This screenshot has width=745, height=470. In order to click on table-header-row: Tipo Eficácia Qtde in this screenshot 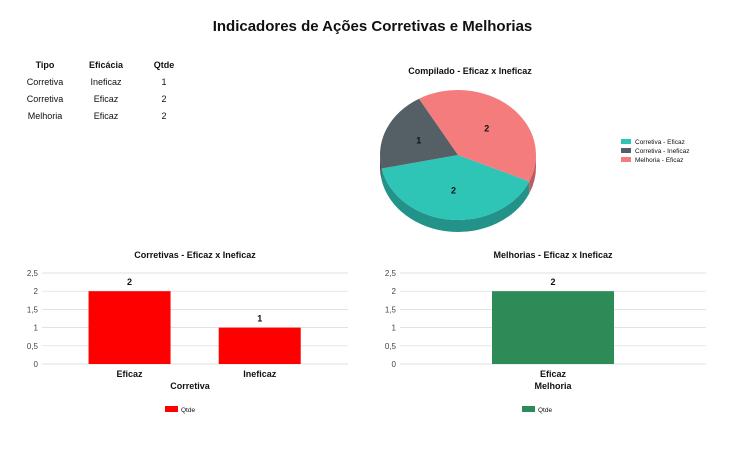, I will do `click(103, 68)`.